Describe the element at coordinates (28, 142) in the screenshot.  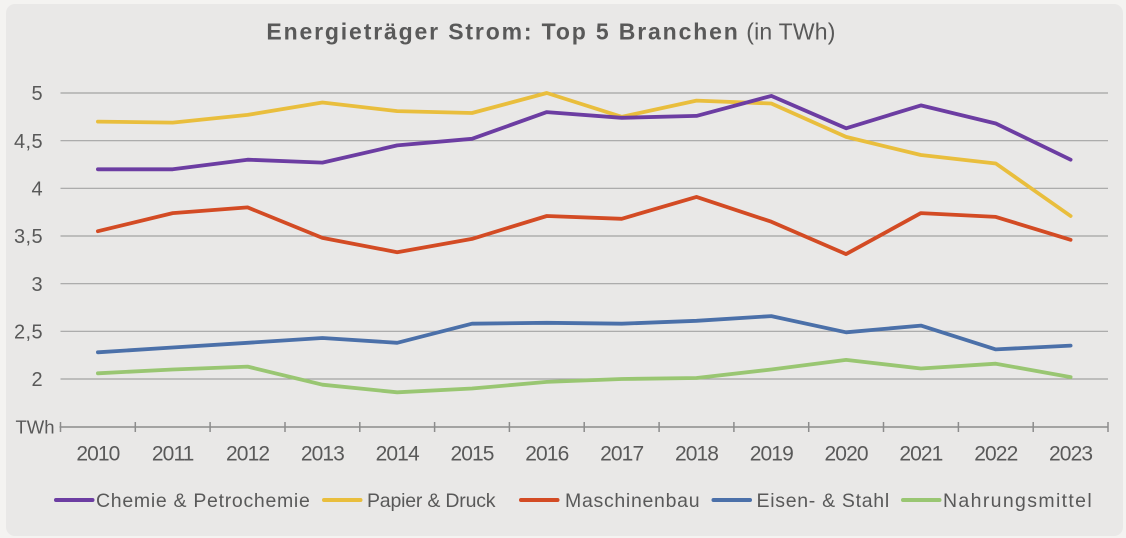
I see `svg-text: 4,5` at that location.